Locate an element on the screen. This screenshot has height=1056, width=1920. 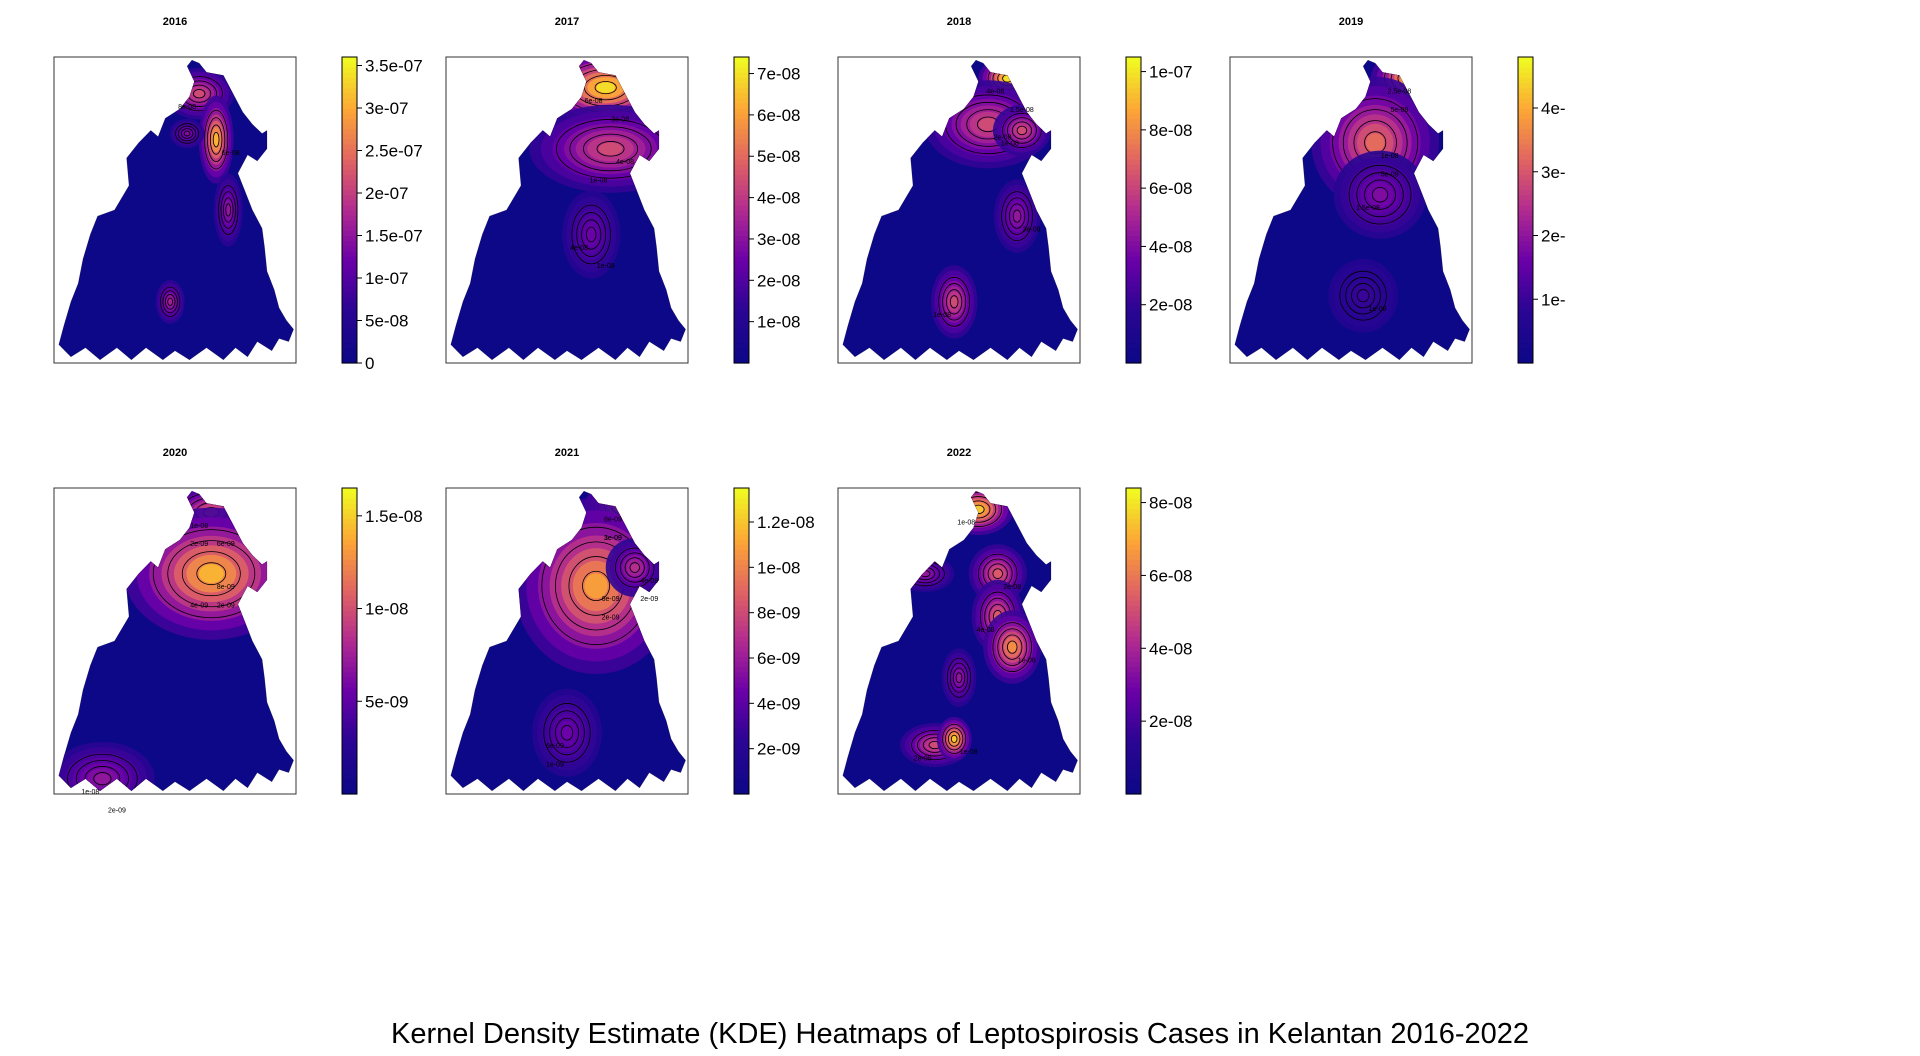
contour-label: 8e-09 is located at coordinates (613, 520).